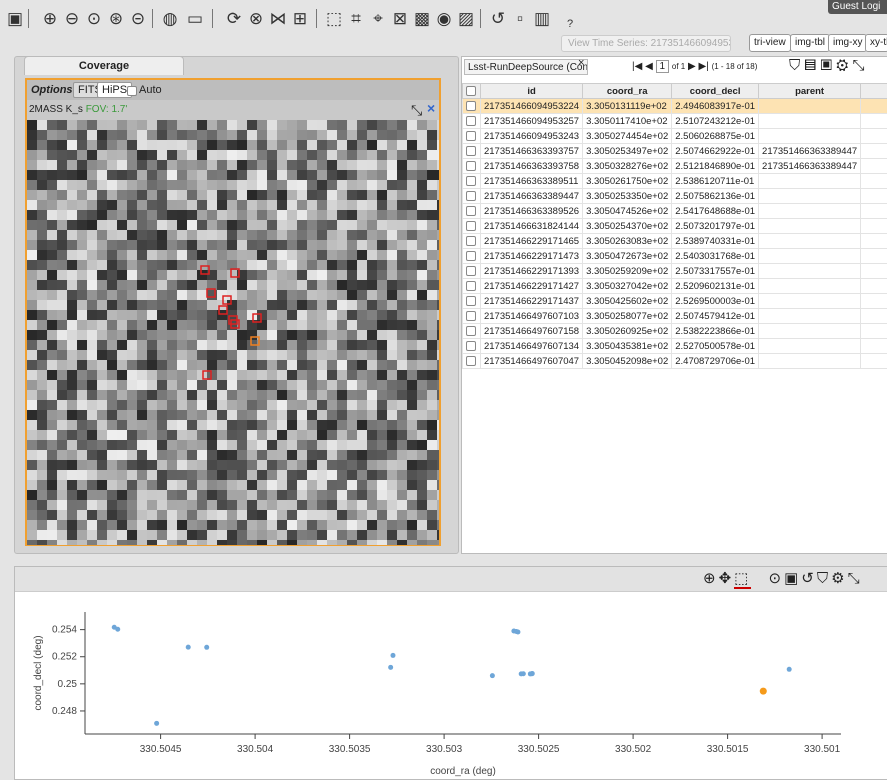 Image resolution: width=887 pixels, height=780 pixels. Describe the element at coordinates (809, 578) in the screenshot. I see `restore-icon: ↺` at that location.